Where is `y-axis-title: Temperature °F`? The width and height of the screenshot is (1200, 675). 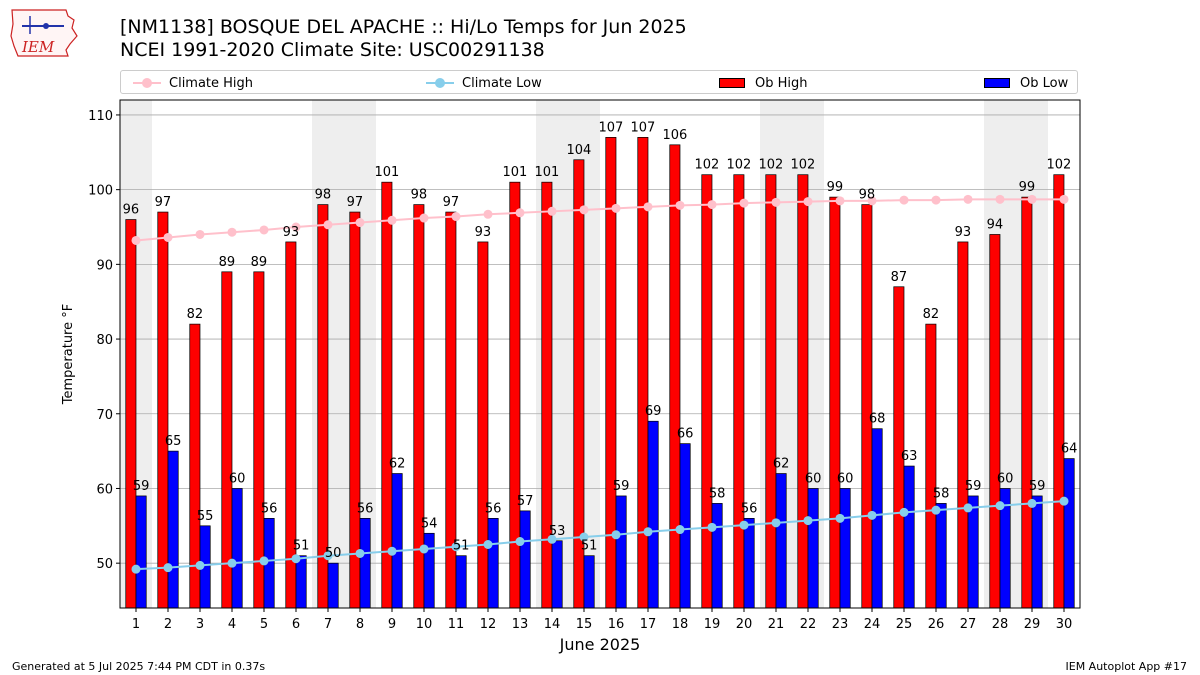 y-axis-title: Temperature °F is located at coordinates (68, 354).